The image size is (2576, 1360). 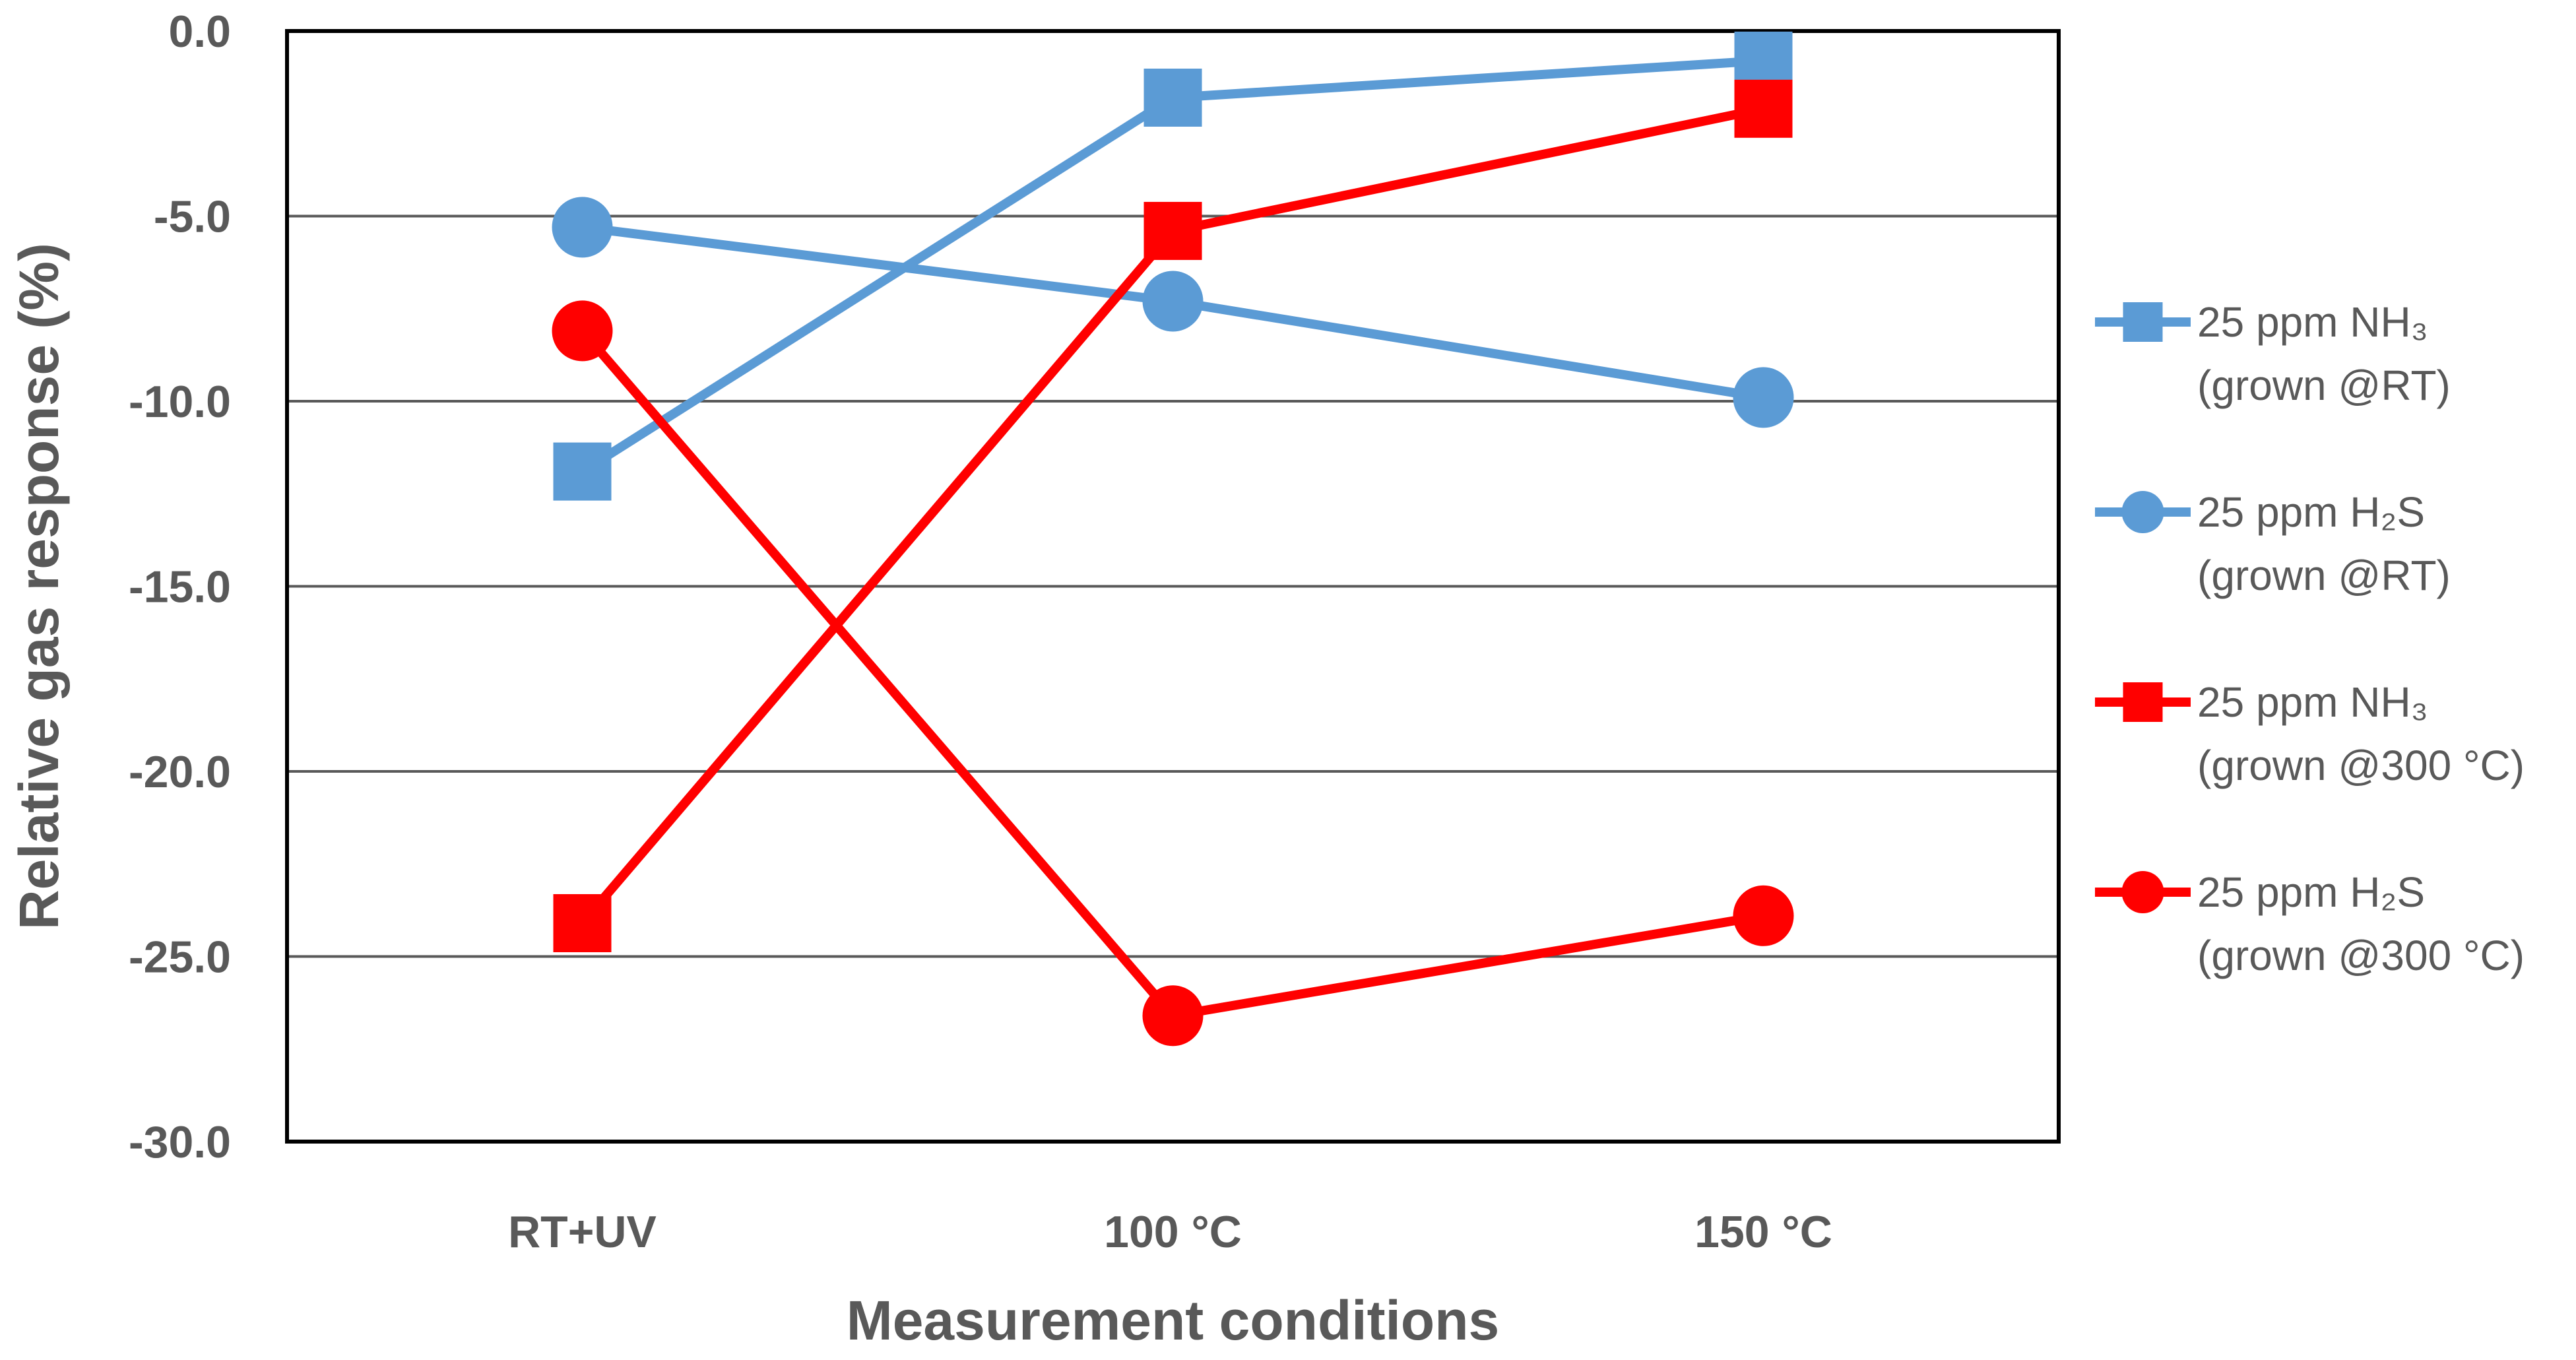 I want to click on legend-entry: 25 ppm NH₃ (grown @300 °C), so click(x=2310, y=733).